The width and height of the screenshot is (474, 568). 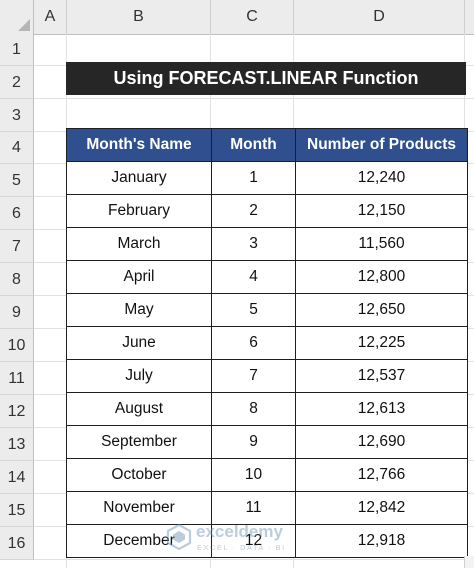 I want to click on cell-number-of-products: 12,537, so click(x=381, y=376).